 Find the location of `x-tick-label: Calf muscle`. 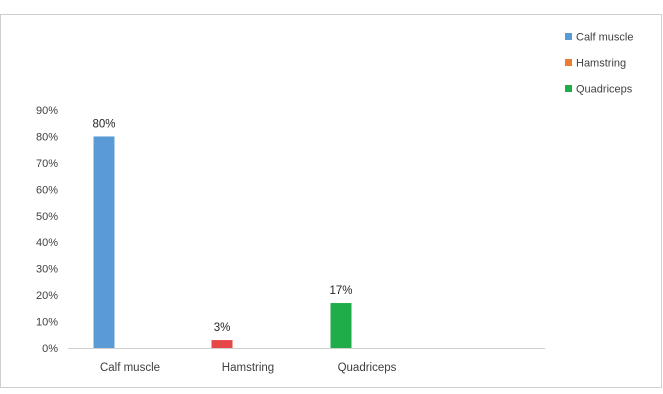

x-tick-label: Calf muscle is located at coordinates (130, 368).